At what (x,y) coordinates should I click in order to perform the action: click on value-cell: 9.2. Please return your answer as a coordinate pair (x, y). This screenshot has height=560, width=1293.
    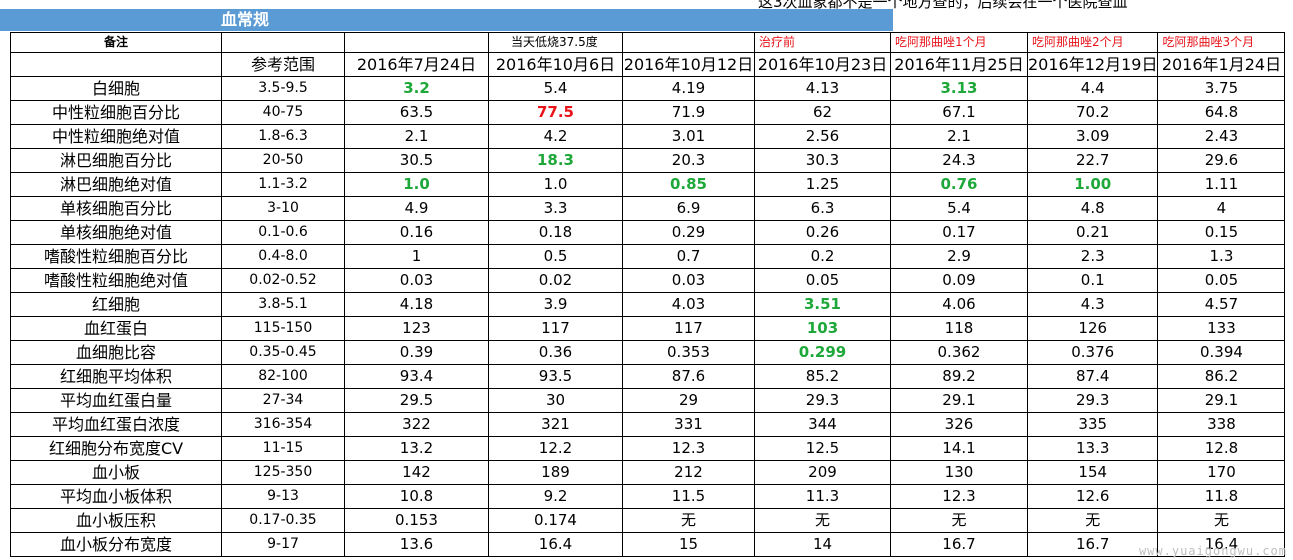
    Looking at the image, I should click on (555, 496).